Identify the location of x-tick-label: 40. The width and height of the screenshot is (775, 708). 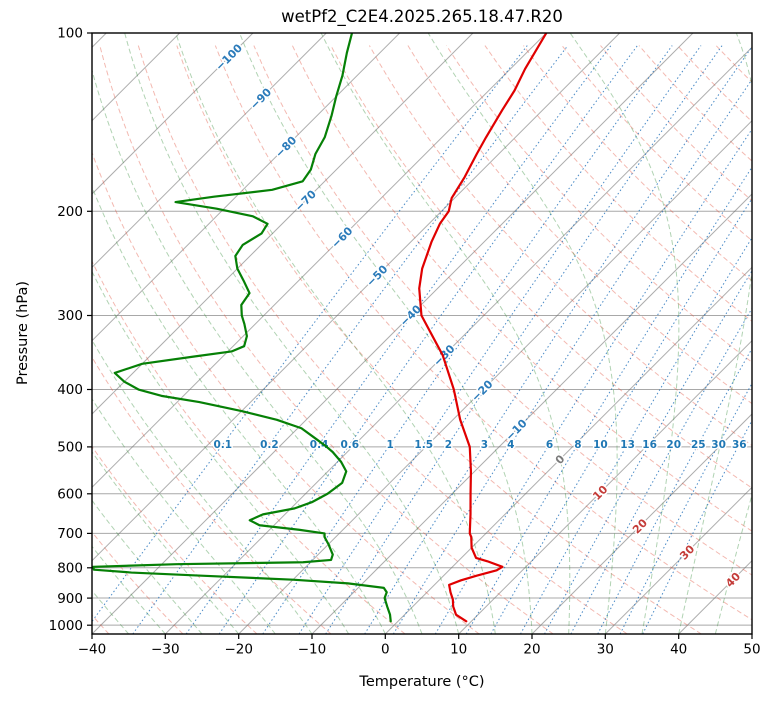
(678, 650).